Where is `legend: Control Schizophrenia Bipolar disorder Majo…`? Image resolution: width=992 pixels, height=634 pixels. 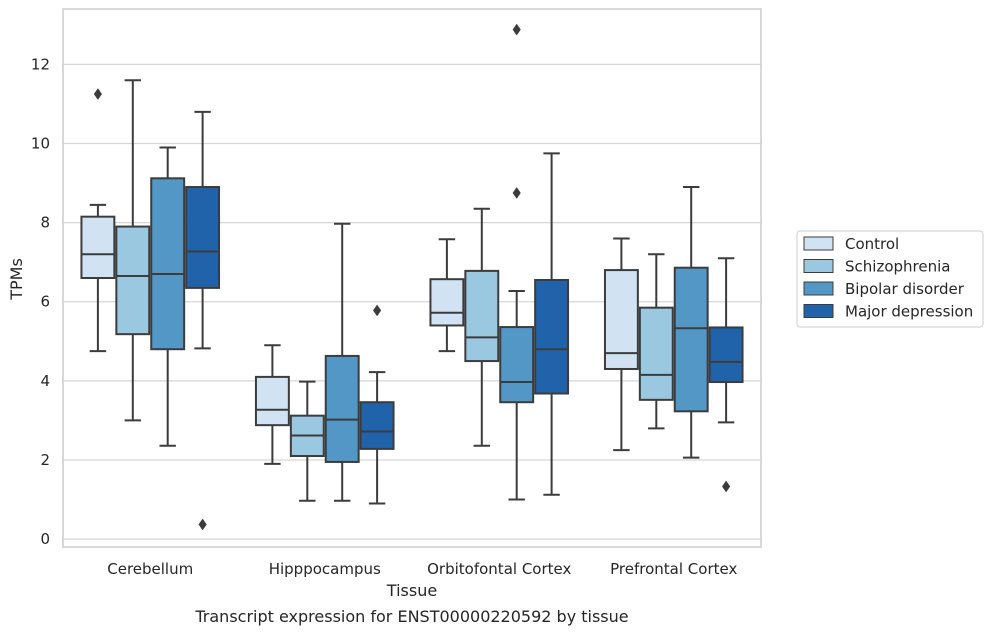 legend: Control Schizophrenia Bipolar disorder Majo… is located at coordinates (890, 279).